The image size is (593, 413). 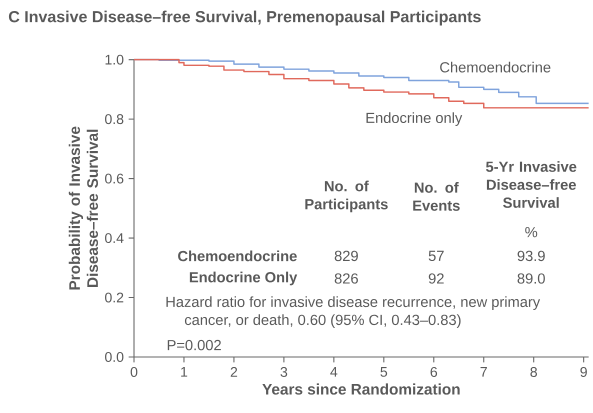 I want to click on x-tick-label: 2, so click(x=234, y=372).